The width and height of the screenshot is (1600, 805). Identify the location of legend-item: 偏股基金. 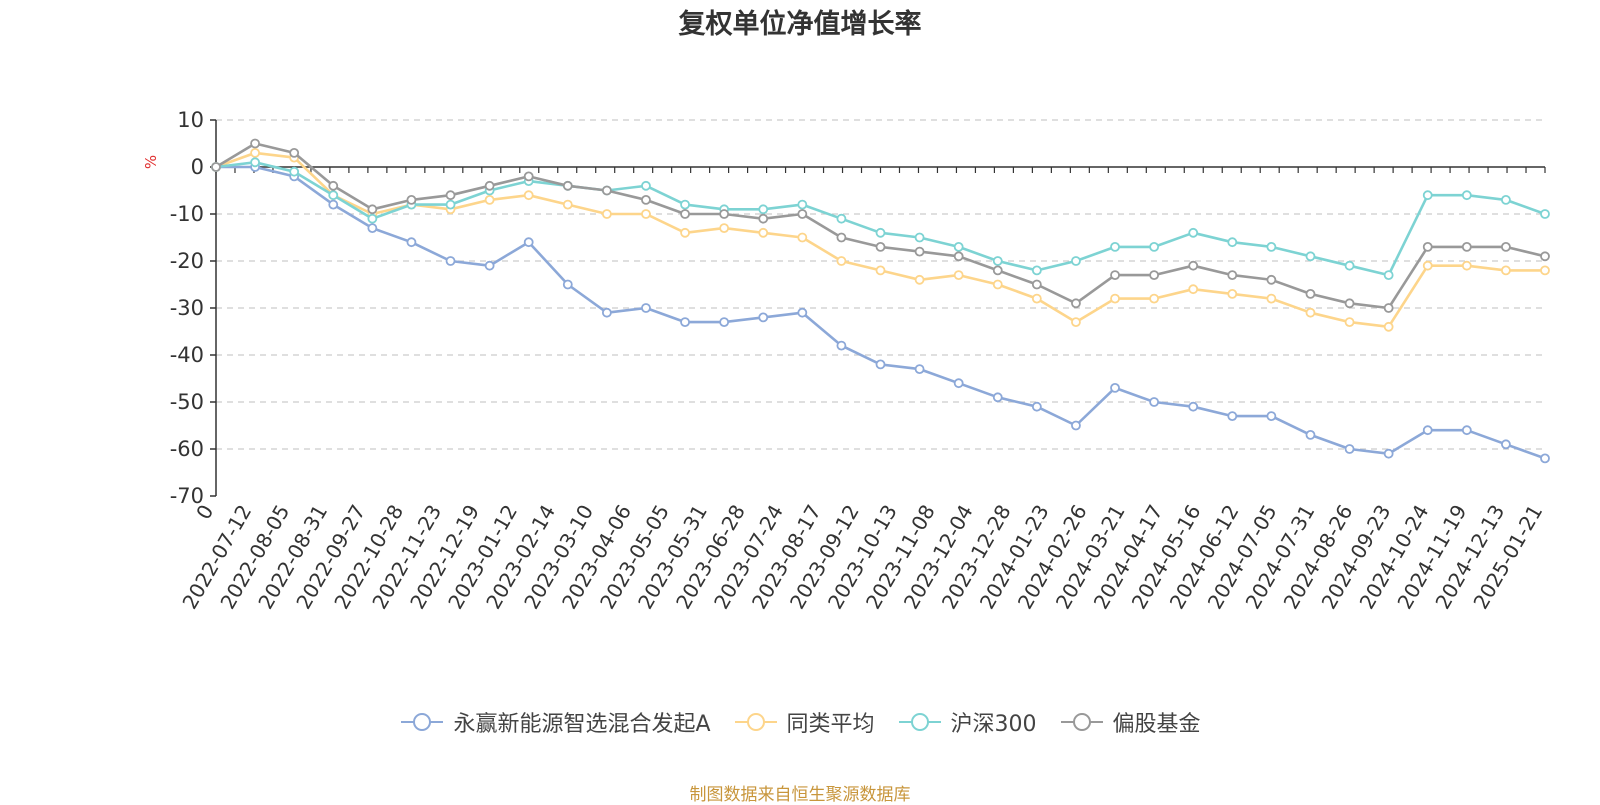
(1130, 722).